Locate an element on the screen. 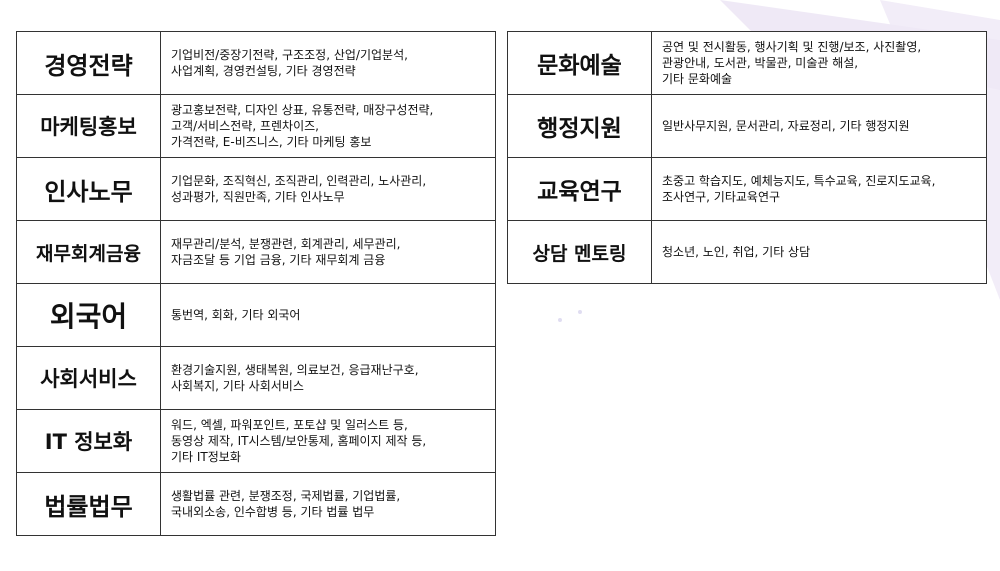  description-line: 기업문화, 조직혁신, 조직관리, 인력관리, 노사관리, is located at coordinates (299, 181).